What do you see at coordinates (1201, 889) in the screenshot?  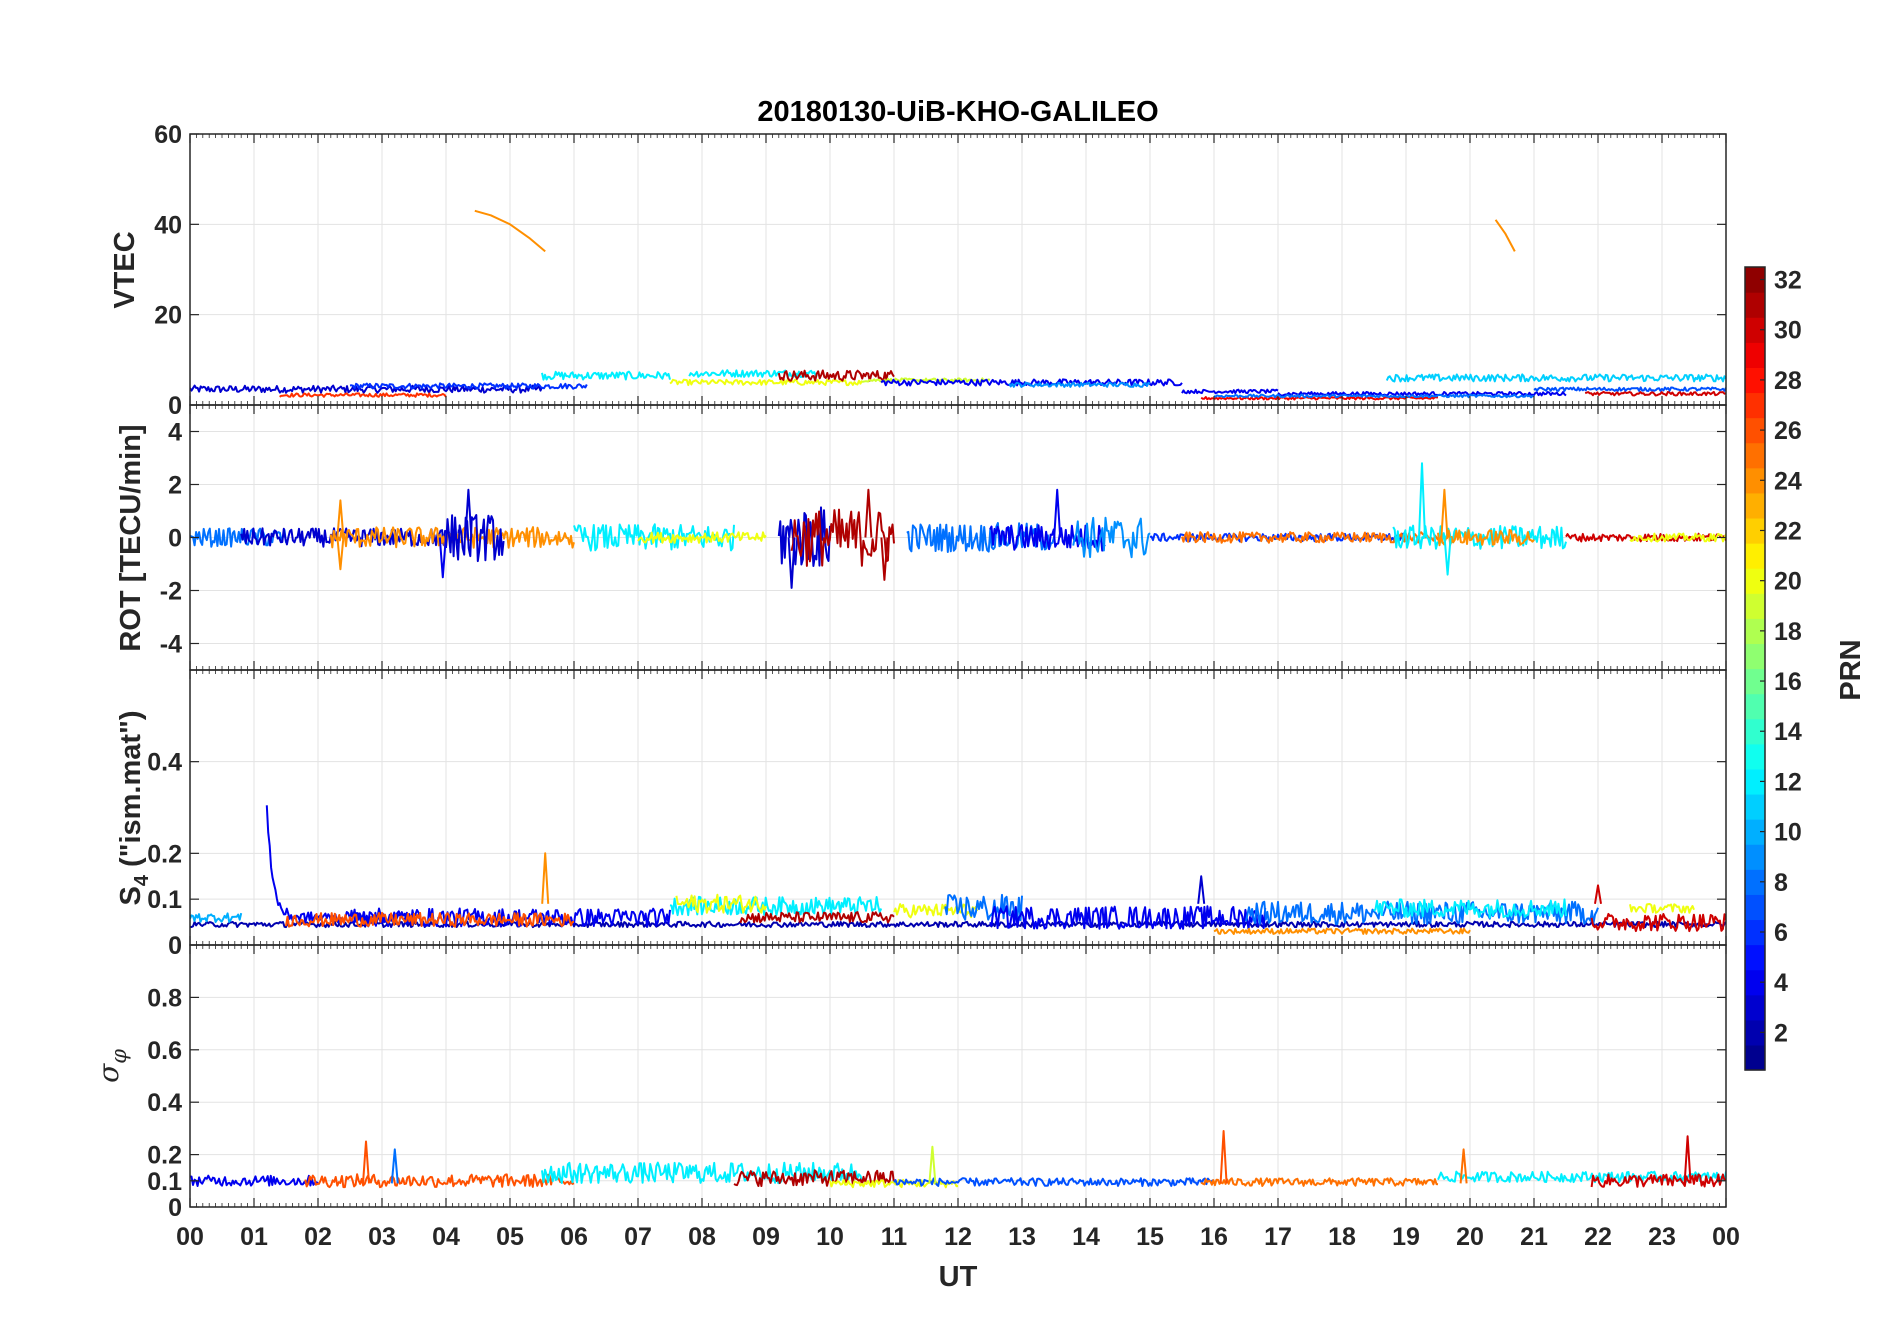 I see `s4-prn-3-series` at bounding box center [1201, 889].